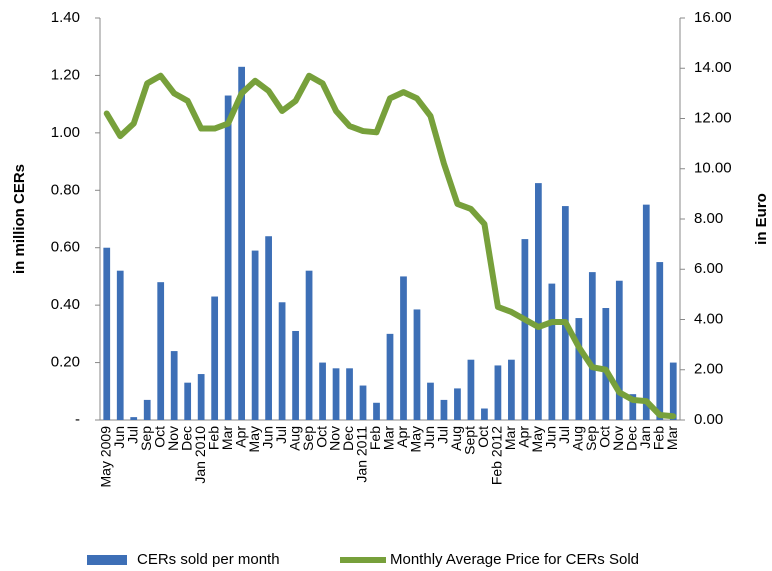 The height and width of the screenshot is (571, 772). I want to click on y2-tick-label: 8.00, so click(708, 218).